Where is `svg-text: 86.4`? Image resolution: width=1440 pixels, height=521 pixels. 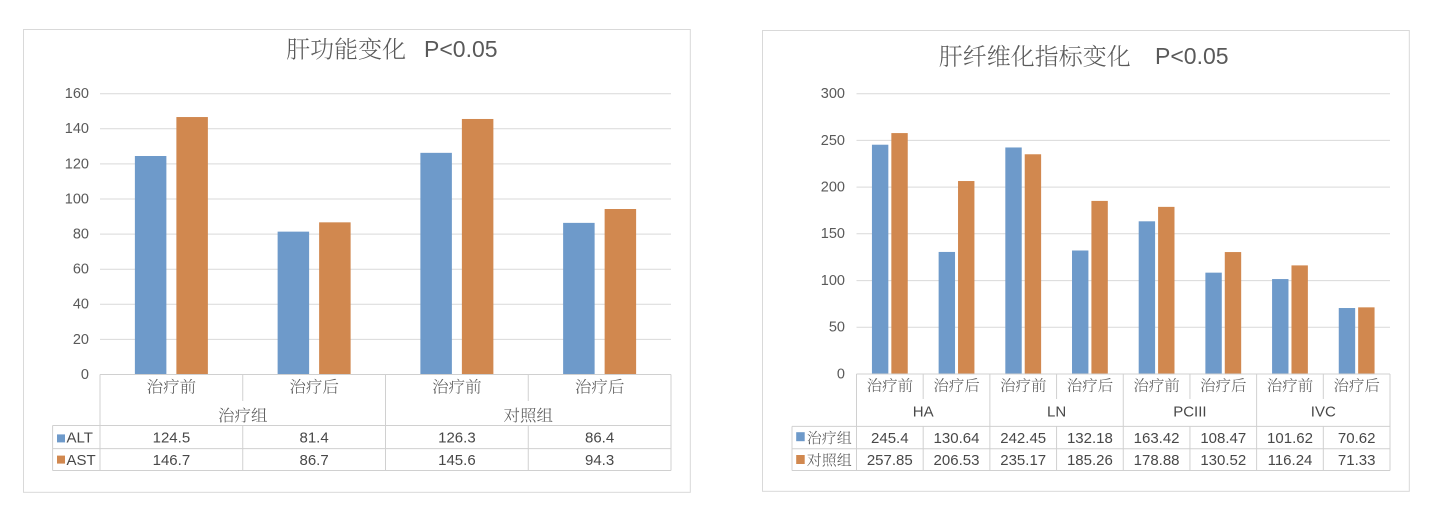
svg-text: 86.4 is located at coordinates (599, 438).